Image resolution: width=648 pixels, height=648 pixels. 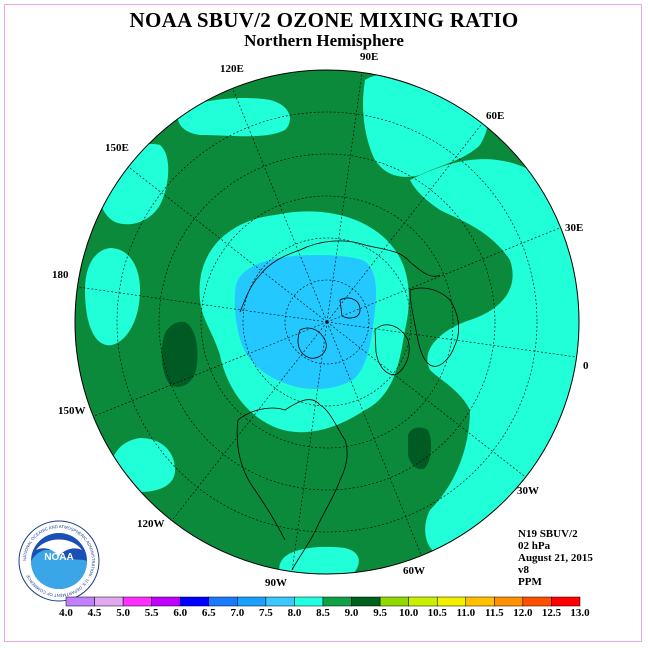 I want to click on north-america-coast, so click(x=292, y=485).